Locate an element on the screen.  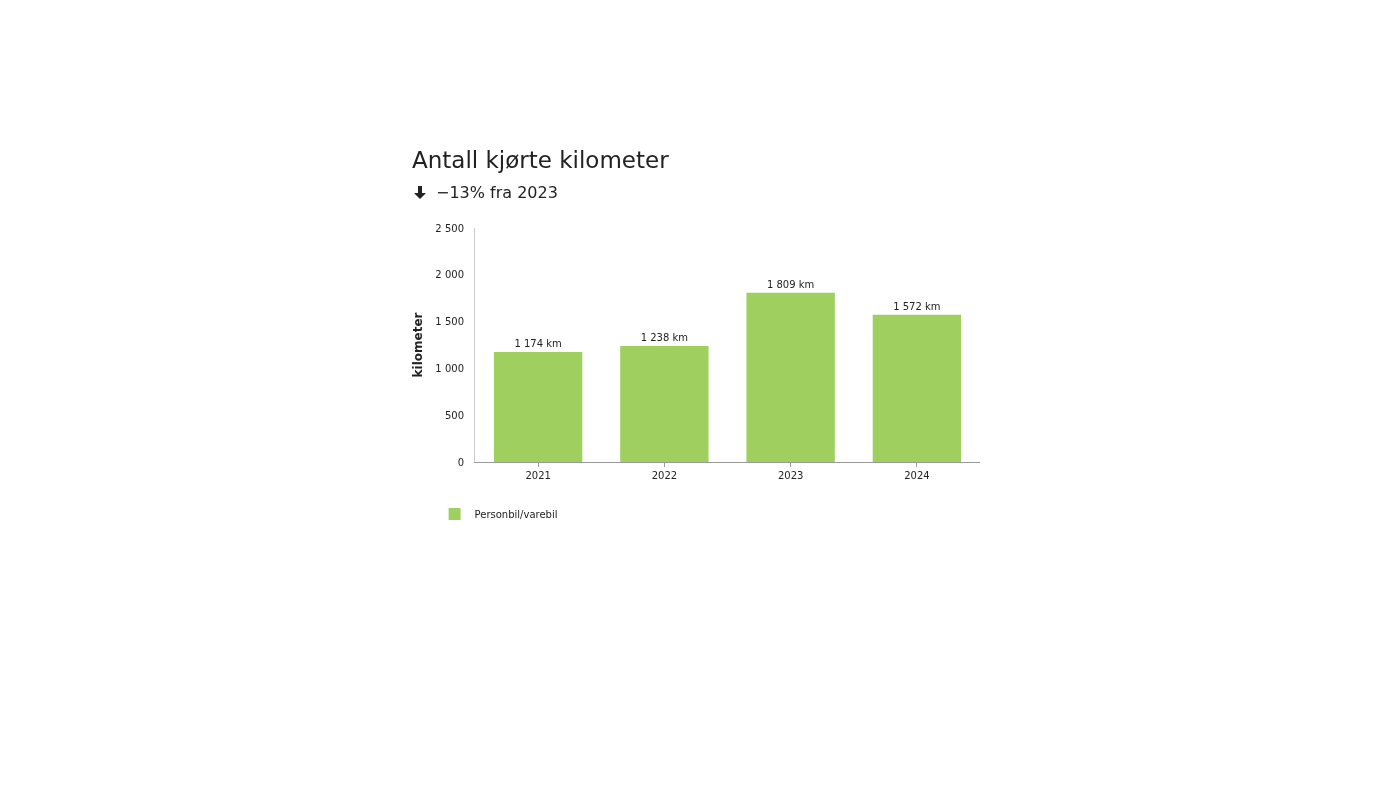
legend-label: Personbil/varebil is located at coordinates (516, 514).